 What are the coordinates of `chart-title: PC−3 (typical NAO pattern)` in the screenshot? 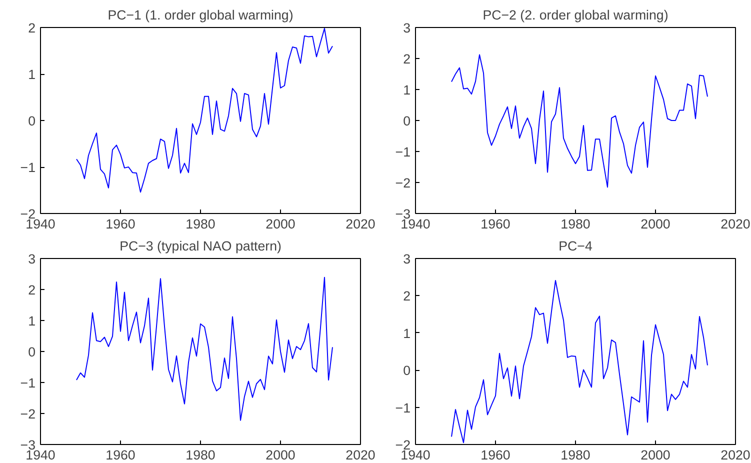 It's located at (201, 246).